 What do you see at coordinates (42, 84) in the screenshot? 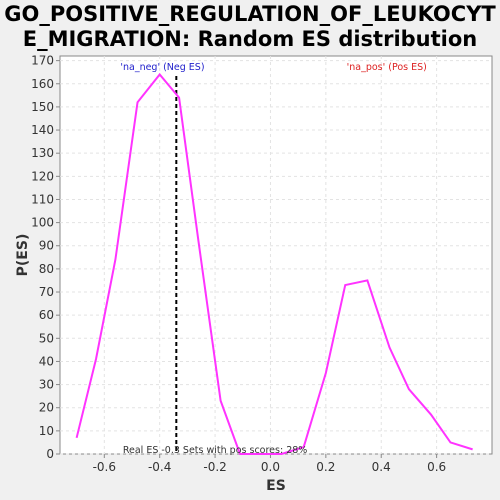
I see `y-tick-label: 160` at bounding box center [42, 84].